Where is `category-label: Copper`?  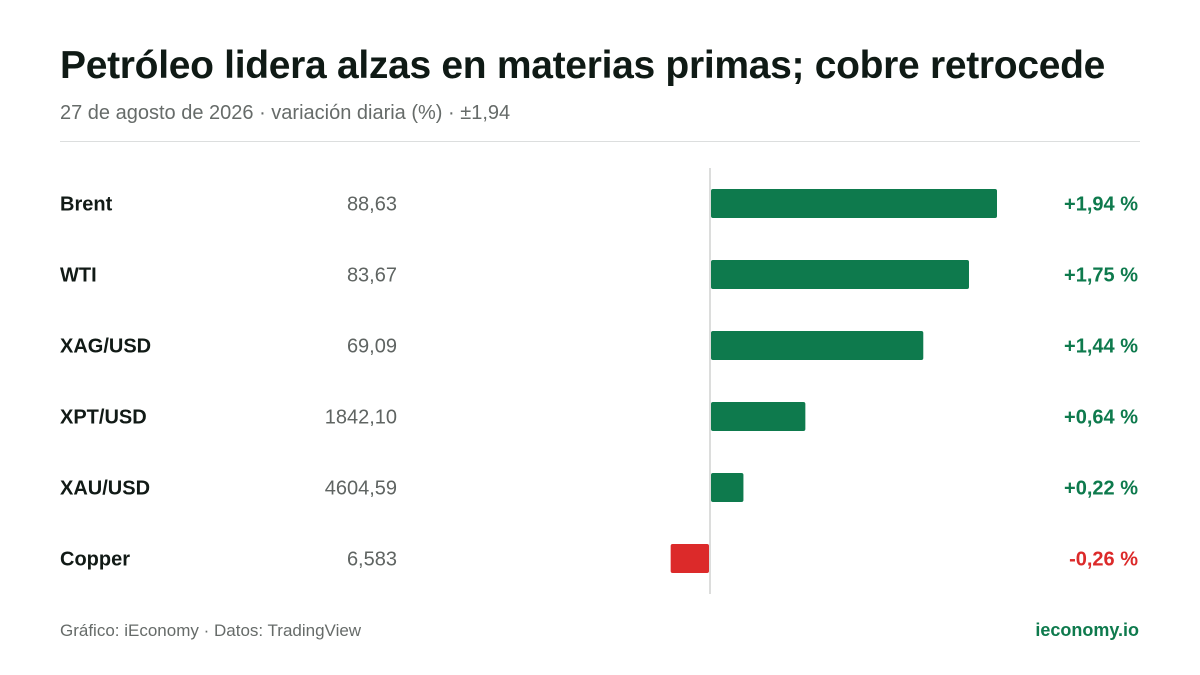 category-label: Copper is located at coordinates (95, 560).